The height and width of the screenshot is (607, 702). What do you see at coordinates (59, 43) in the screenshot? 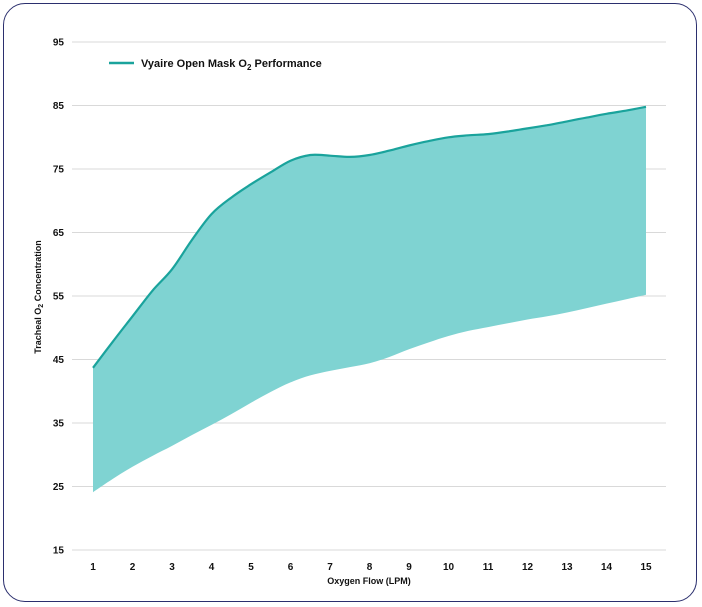
I see `y-tick-label: 95` at bounding box center [59, 43].